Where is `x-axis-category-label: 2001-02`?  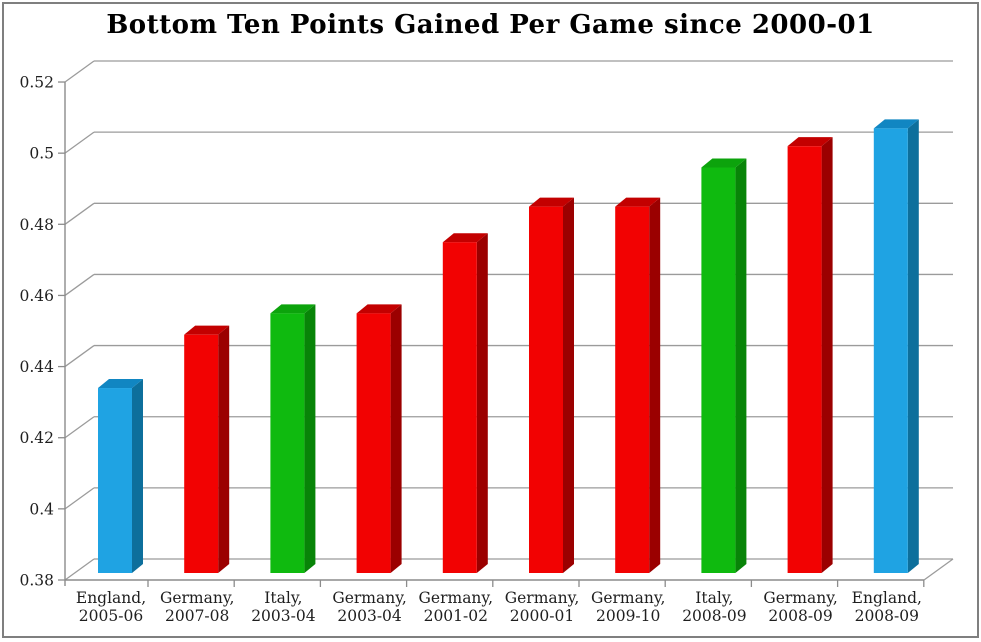 x-axis-category-label: 2001-02 is located at coordinates (456, 616).